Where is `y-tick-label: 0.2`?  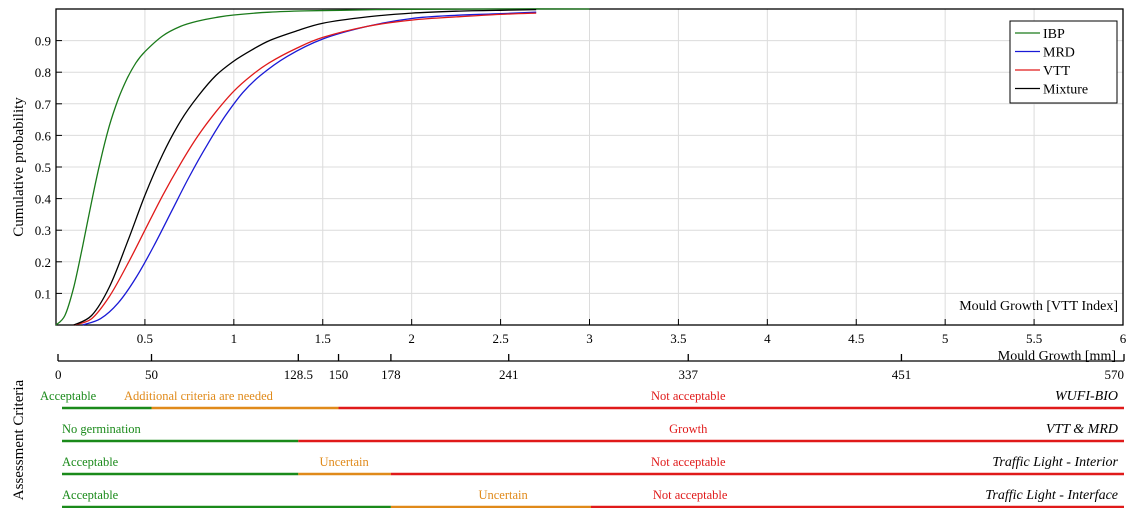
y-tick-label: 0.2 is located at coordinates (43, 262).